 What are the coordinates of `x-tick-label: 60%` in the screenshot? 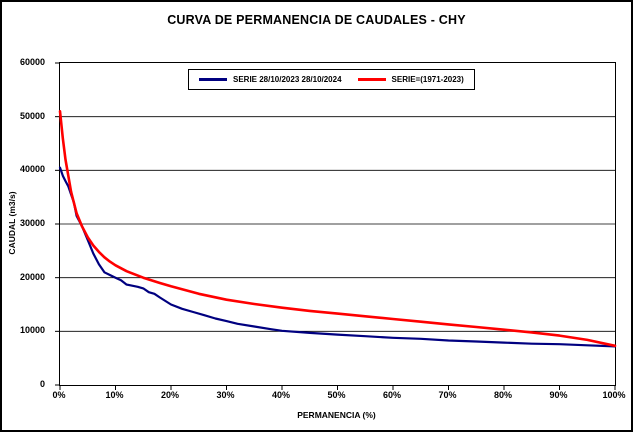 It's located at (391, 395).